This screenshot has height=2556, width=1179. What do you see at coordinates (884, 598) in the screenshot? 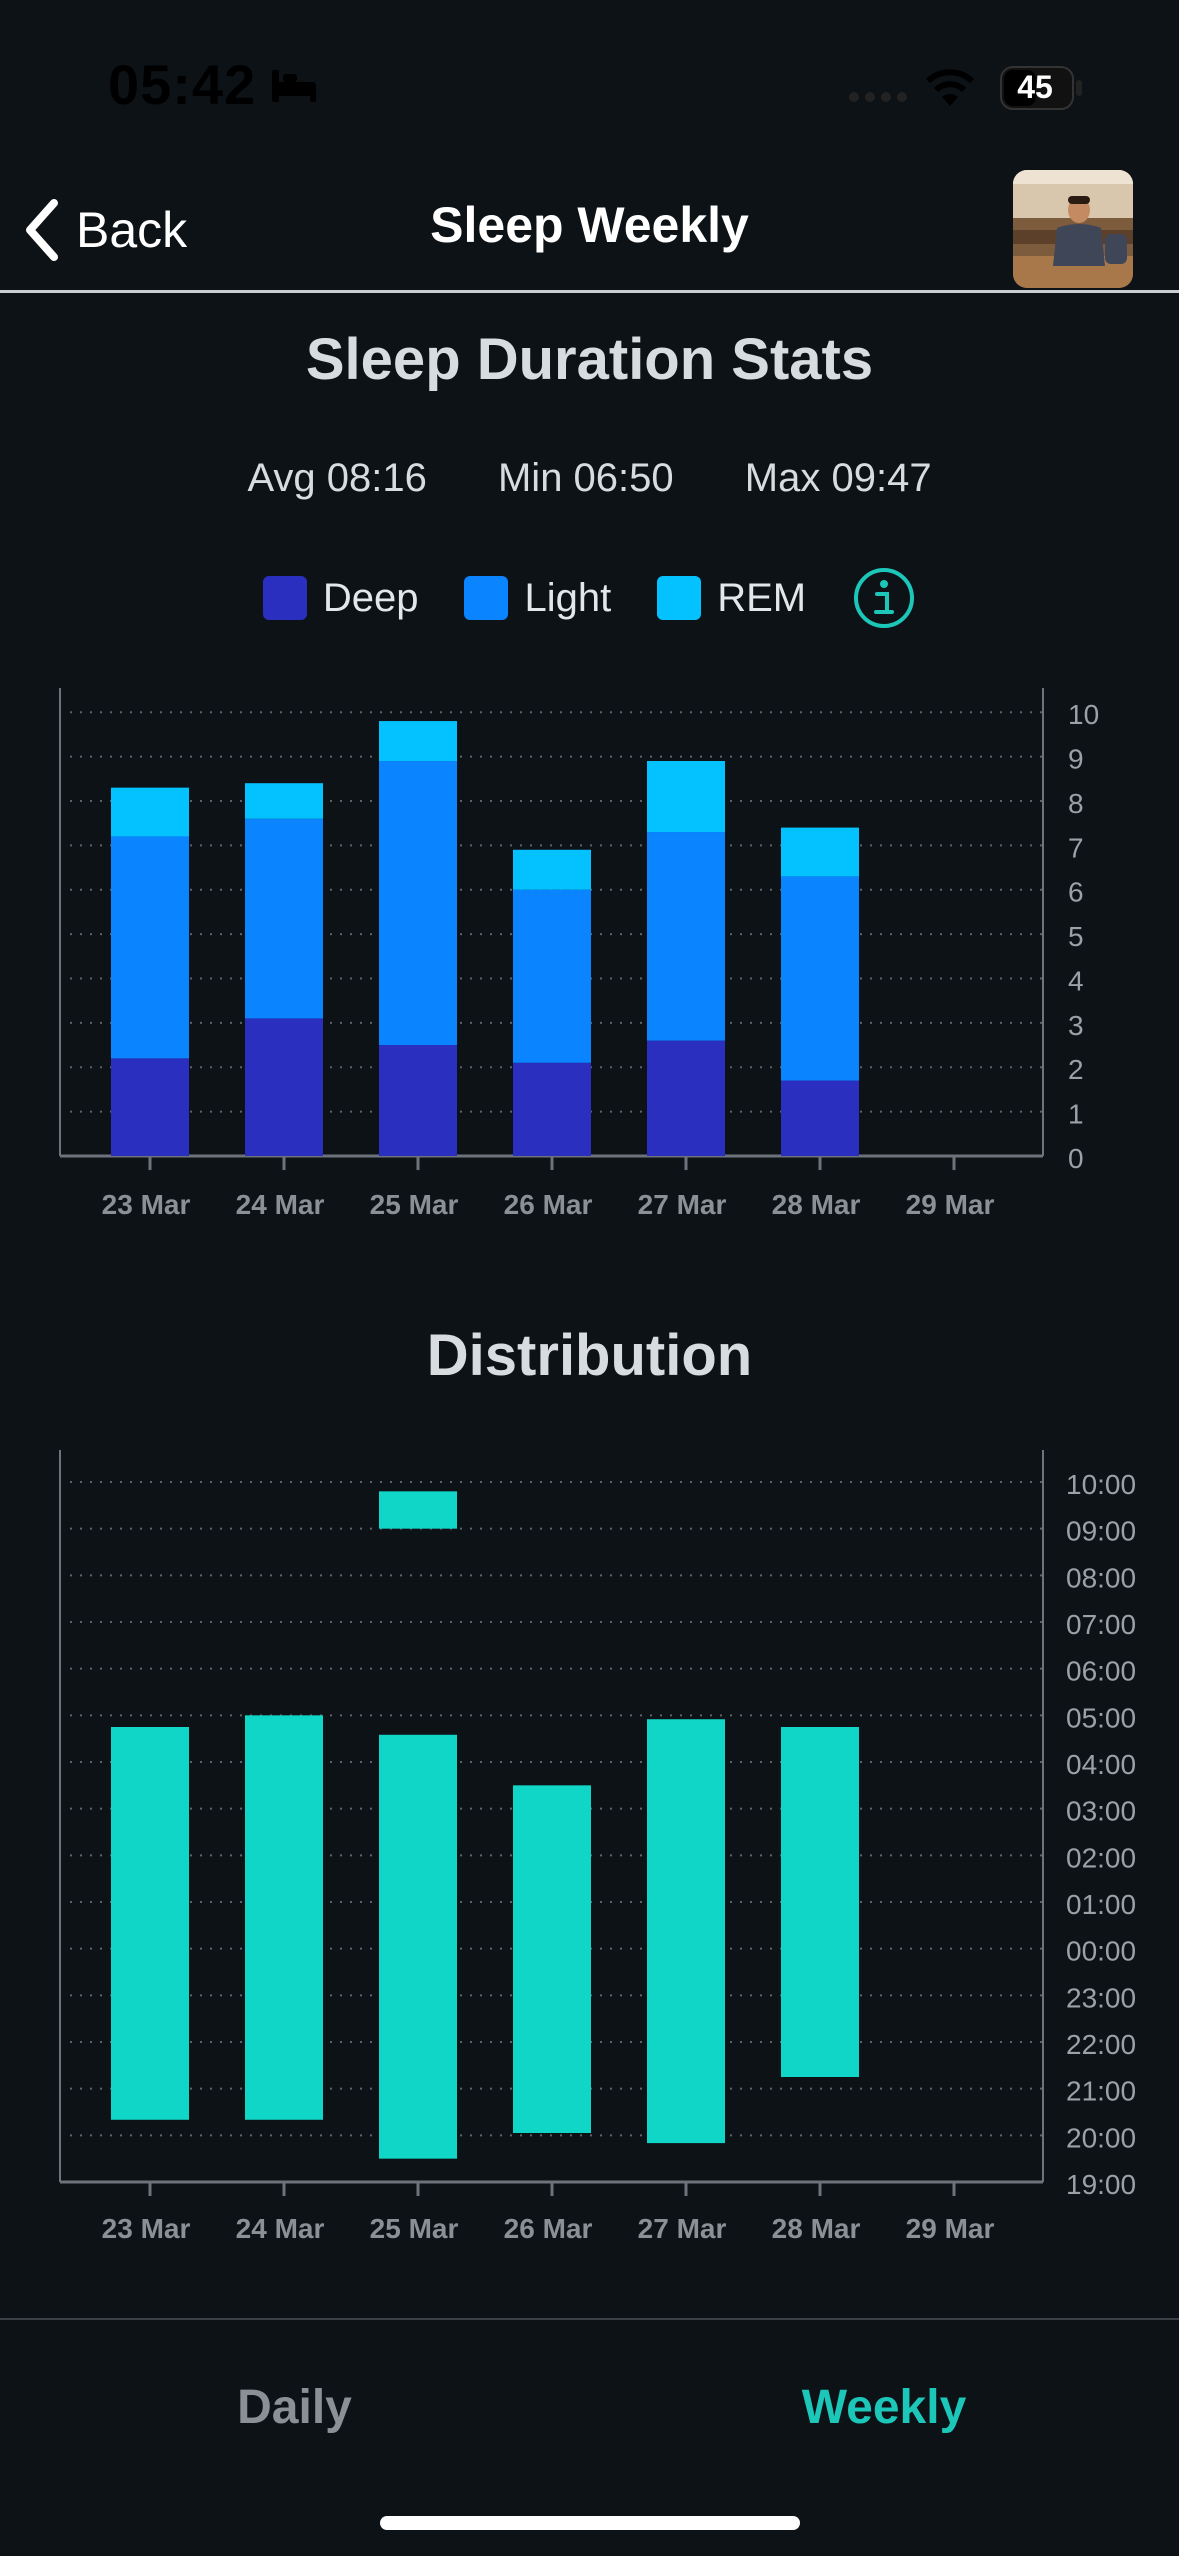
I see `info-icon` at bounding box center [884, 598].